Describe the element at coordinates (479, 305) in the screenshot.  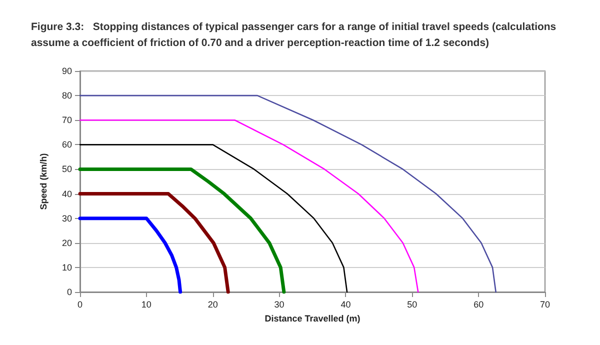
I see `x-tick-label: 60` at that location.